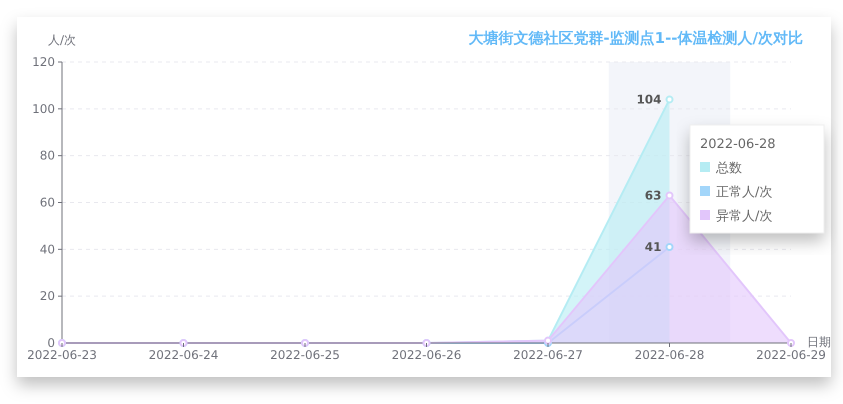 The width and height of the screenshot is (843, 404). What do you see at coordinates (47, 155) in the screenshot?
I see `y-tick-label: 80` at bounding box center [47, 155].